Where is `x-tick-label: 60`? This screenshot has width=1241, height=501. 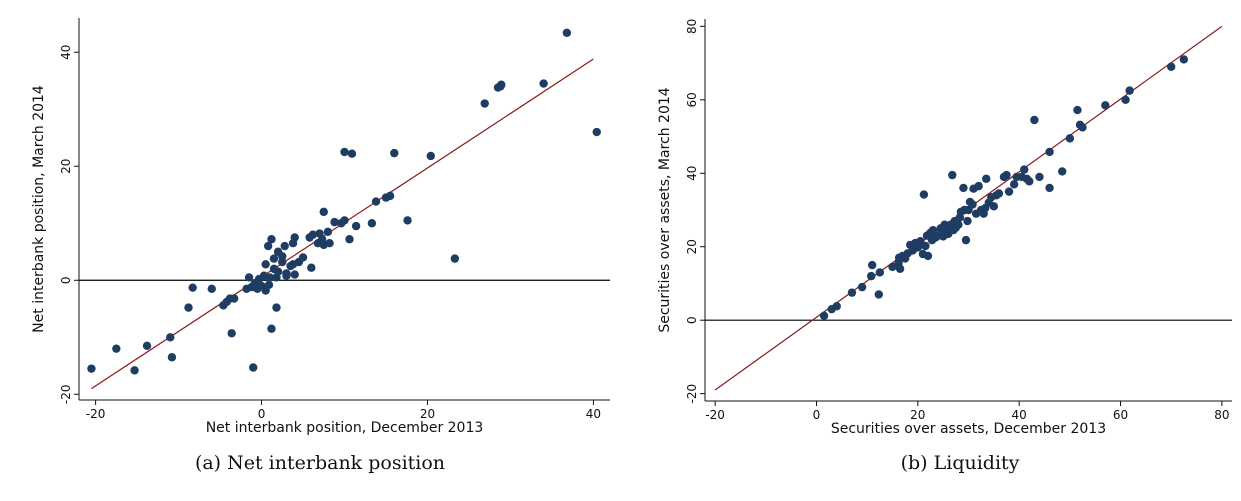 x-tick-label: 60 is located at coordinates (1120, 415).